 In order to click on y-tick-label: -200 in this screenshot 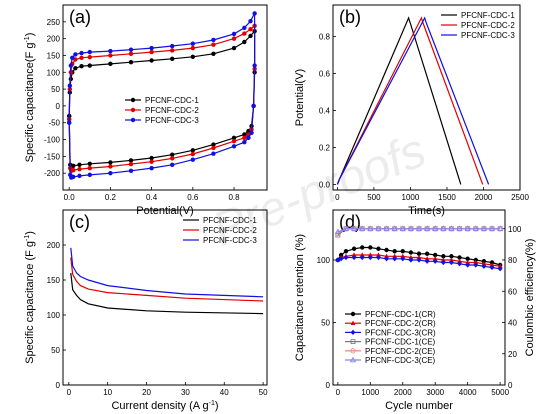, I will do `click(52, 173)`.